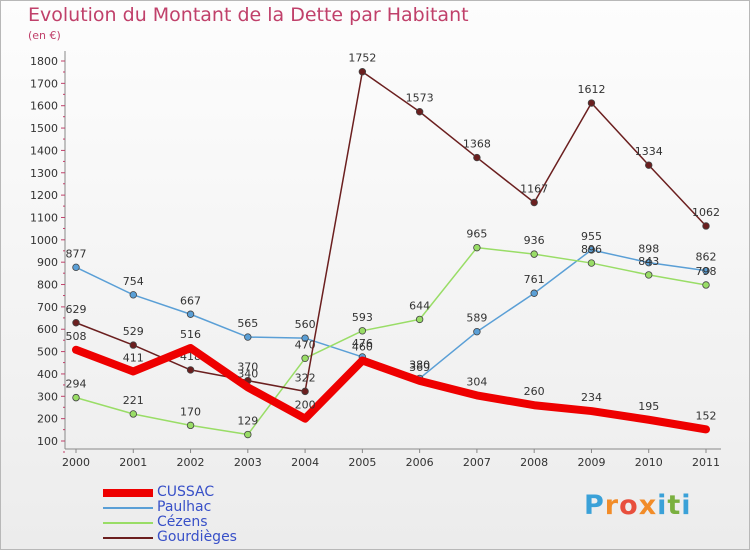  What do you see at coordinates (419, 367) in the screenshot?
I see `data-label-cussac: 369` at bounding box center [419, 367].